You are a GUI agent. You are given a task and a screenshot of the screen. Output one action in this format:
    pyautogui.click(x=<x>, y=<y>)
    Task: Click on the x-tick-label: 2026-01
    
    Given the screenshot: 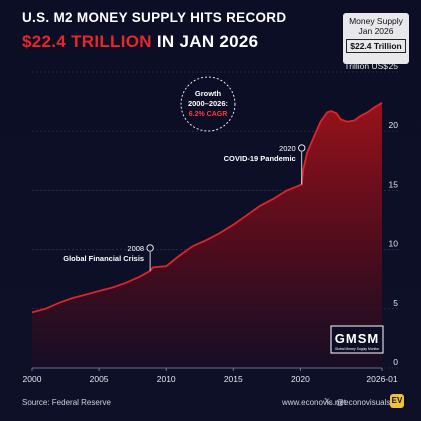 What is the action you would take?
    pyautogui.click(x=381, y=379)
    